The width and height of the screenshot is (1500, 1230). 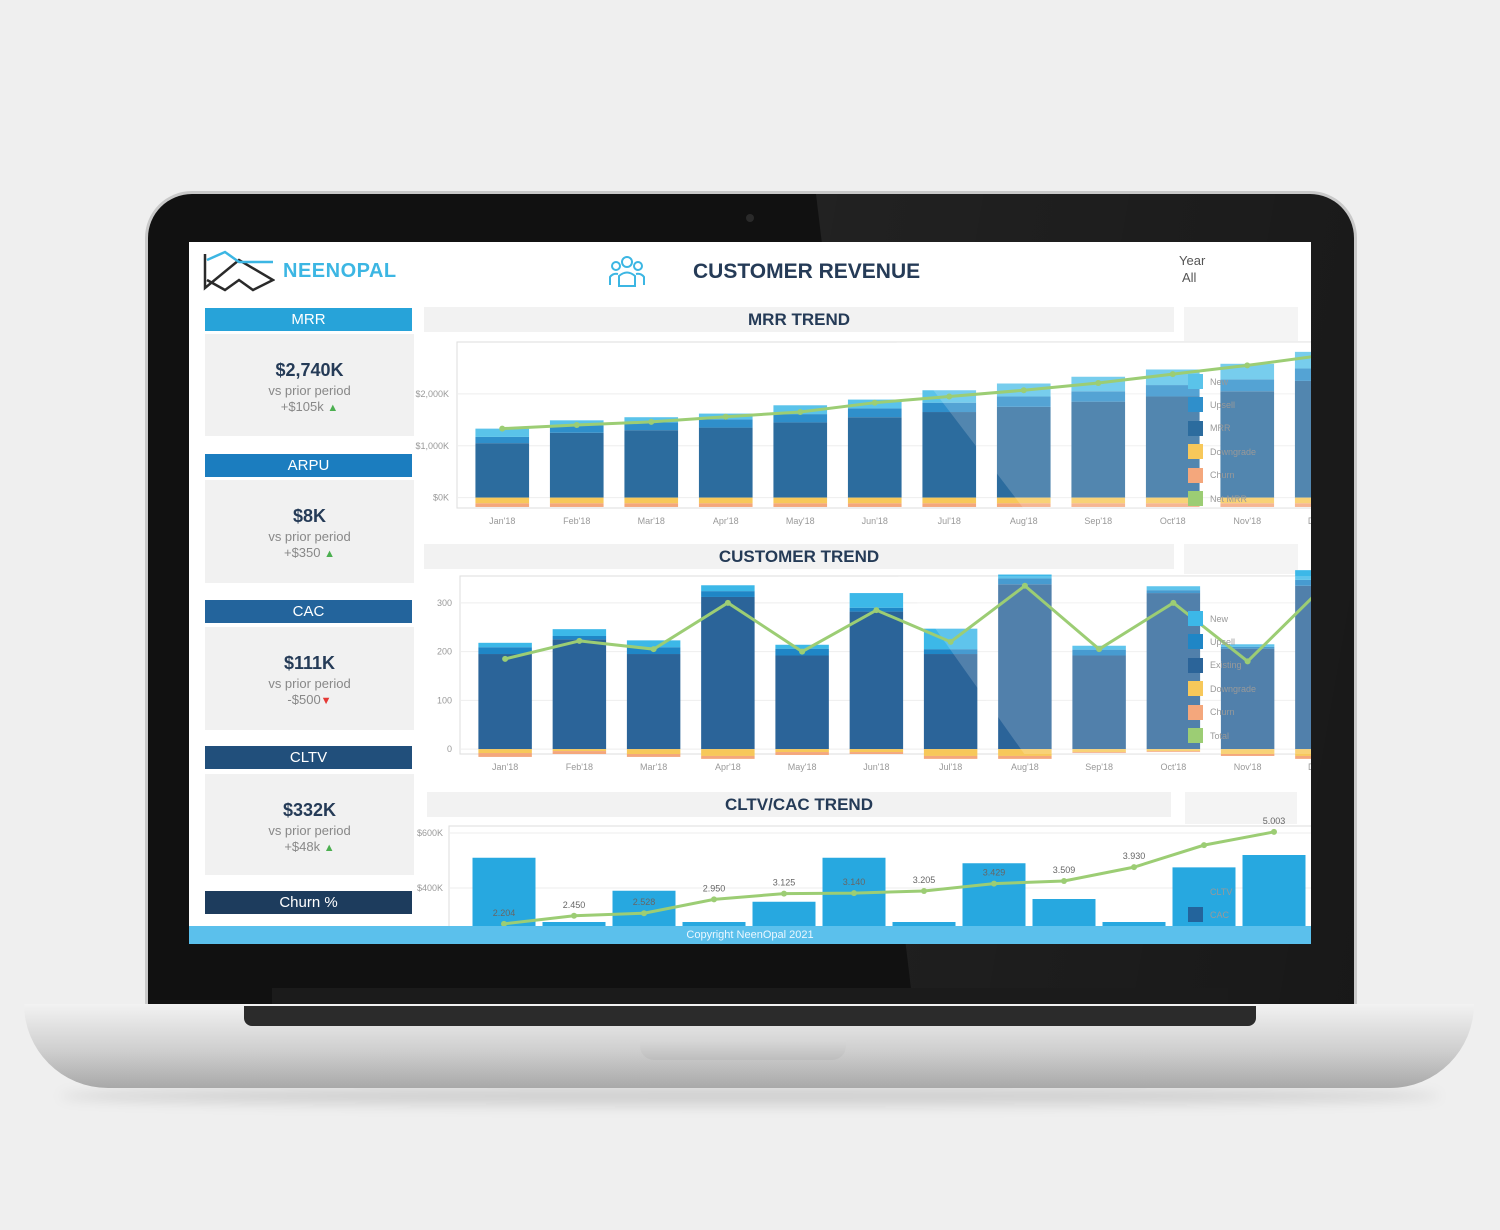 What do you see at coordinates (1208, 735) in the screenshot?
I see `legend-item-total: Total` at bounding box center [1208, 735].